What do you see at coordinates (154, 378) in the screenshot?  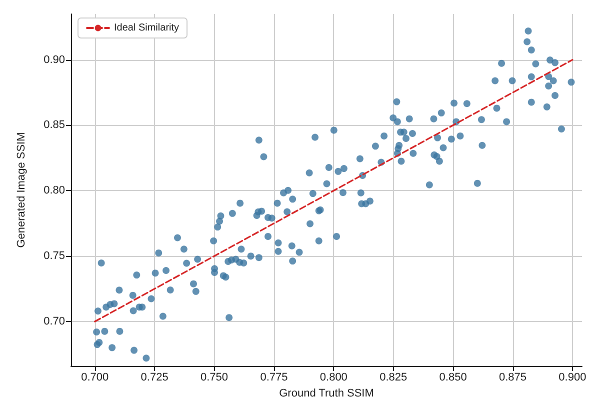 I see `x-tick-label: 0.725` at bounding box center [154, 378].